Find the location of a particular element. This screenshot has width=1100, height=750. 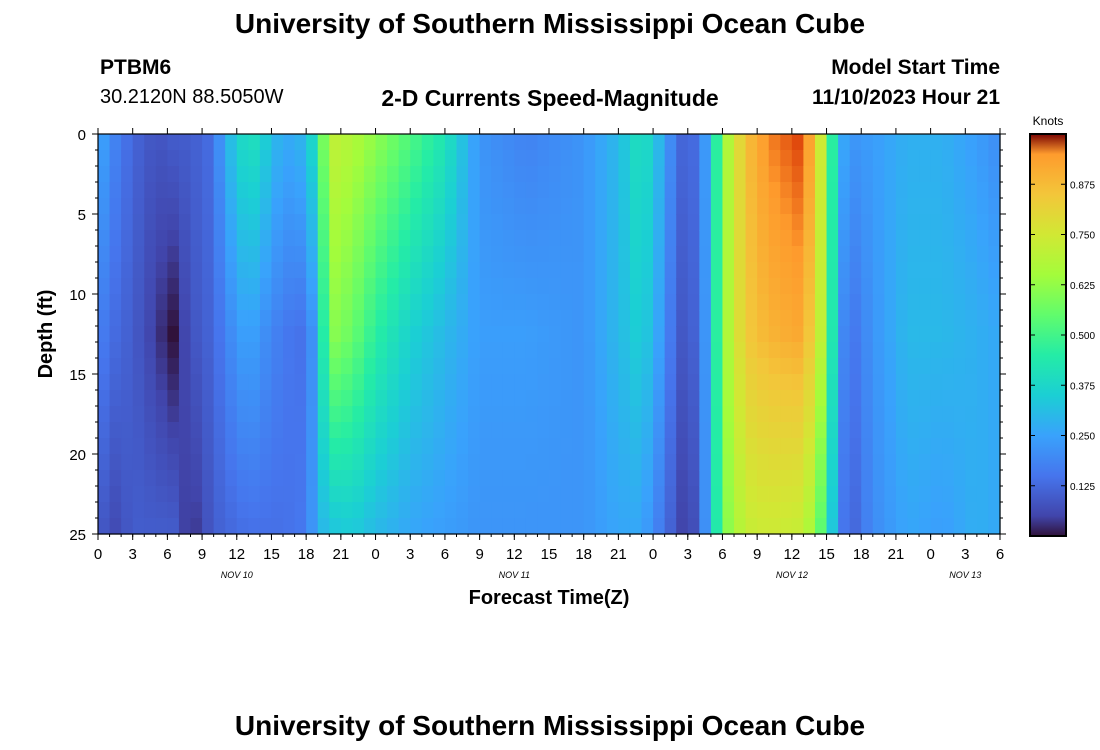

x-tick-label: 6 is located at coordinates (445, 554).